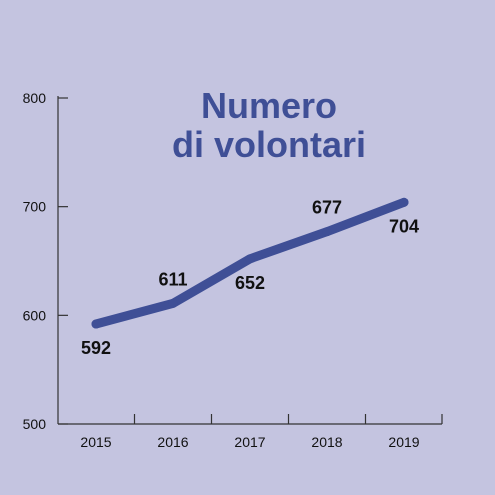  Describe the element at coordinates (269, 105) in the screenshot. I see `chart-title-line-1: Numero` at that location.